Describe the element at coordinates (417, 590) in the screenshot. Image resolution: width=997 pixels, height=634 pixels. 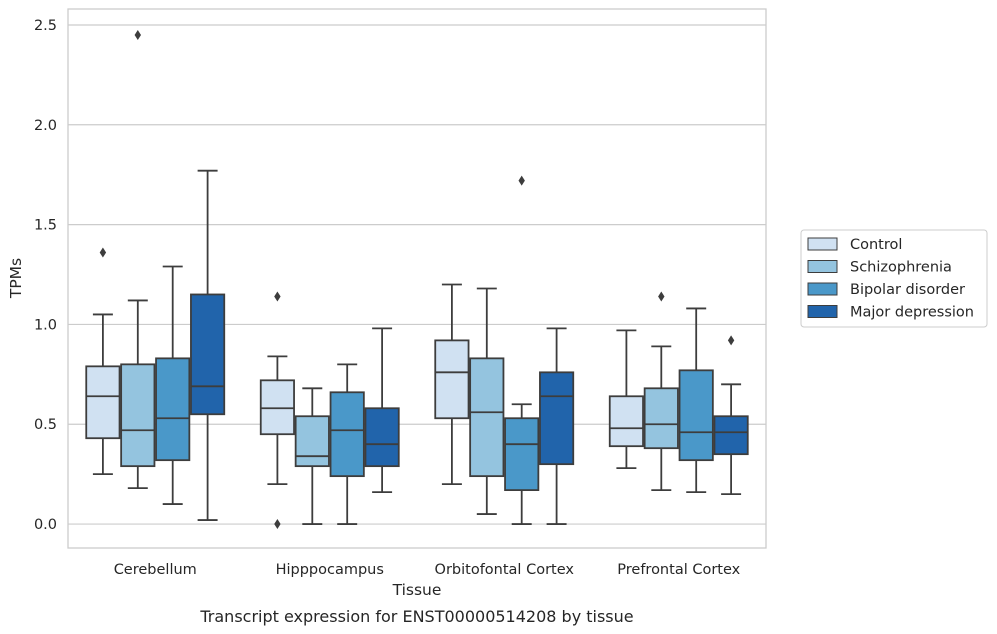
I see `x-axis-label: Tissue` at that location.